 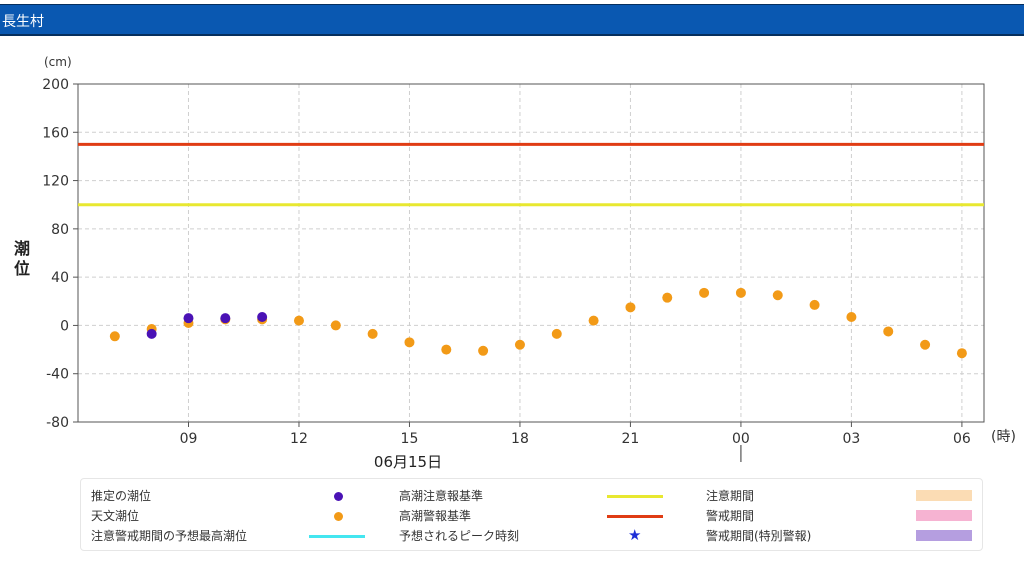 What do you see at coordinates (459, 536) in the screenshot?
I see `legend-label: 予想されるピーク時刻` at bounding box center [459, 536].